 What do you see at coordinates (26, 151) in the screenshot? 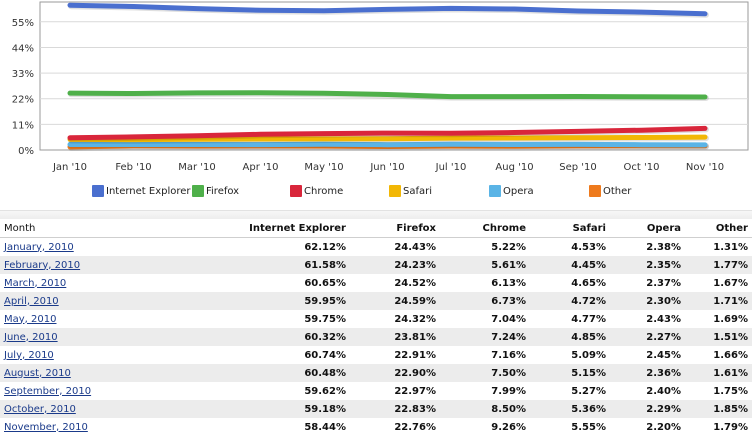
I see `y-tick-label: 0%` at bounding box center [26, 151].